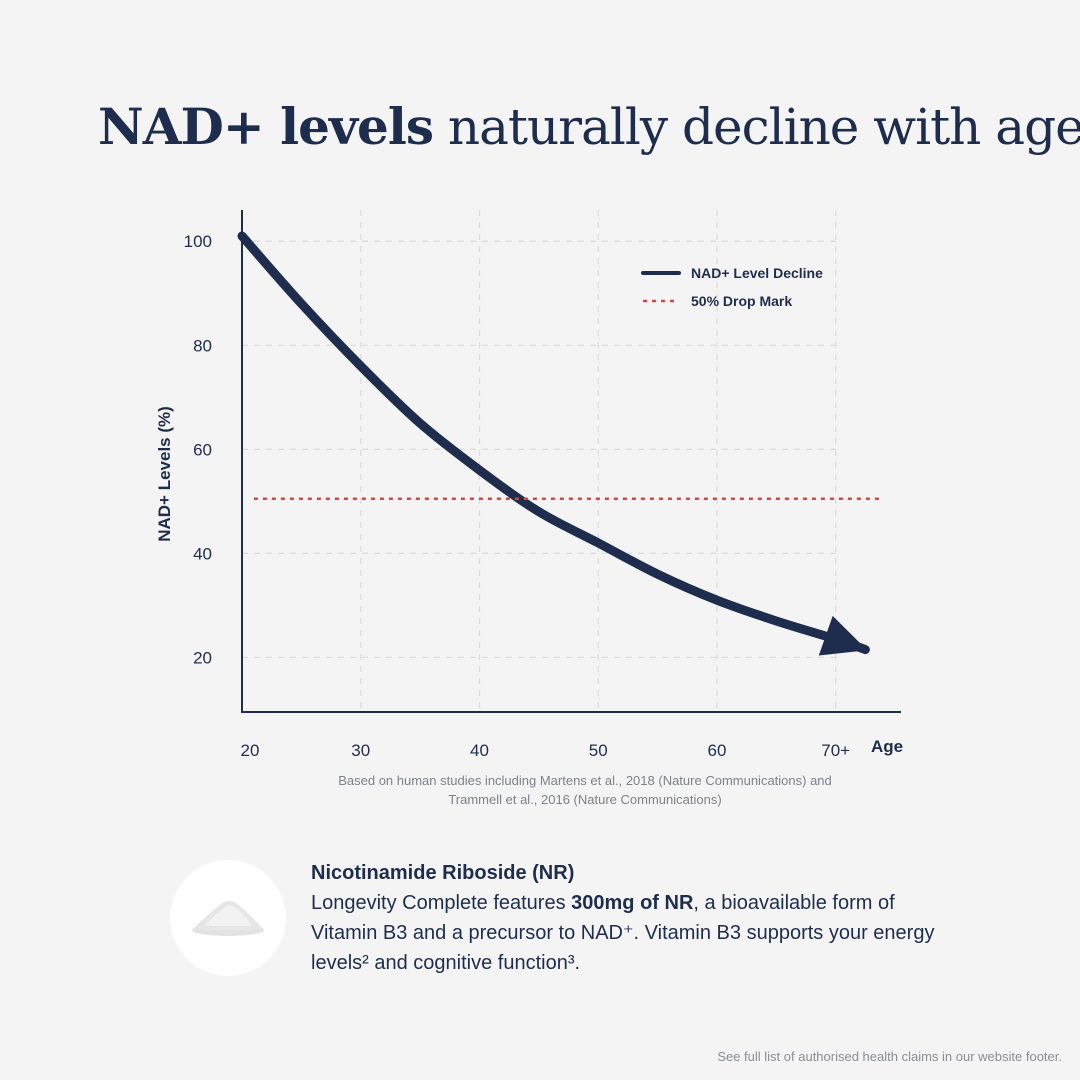 This screenshot has height=1080, width=1080. What do you see at coordinates (198, 241) in the screenshot?
I see `y-tick-label: 100` at bounding box center [198, 241].